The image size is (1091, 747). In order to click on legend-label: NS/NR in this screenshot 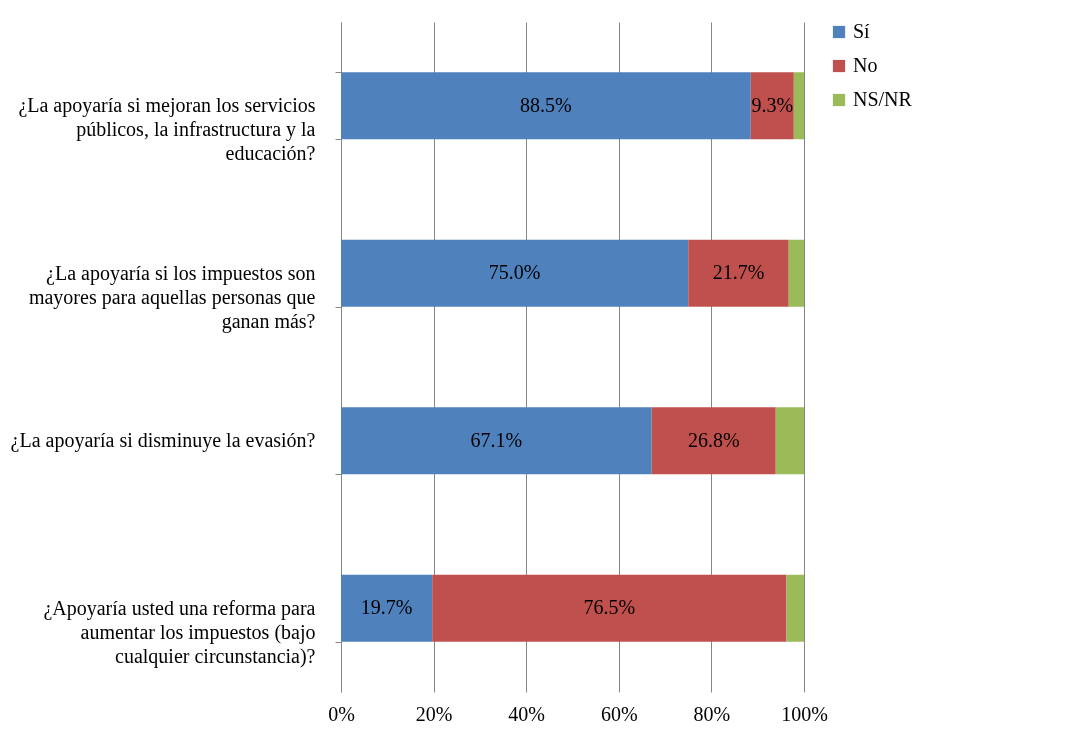, I will do `click(883, 99)`.